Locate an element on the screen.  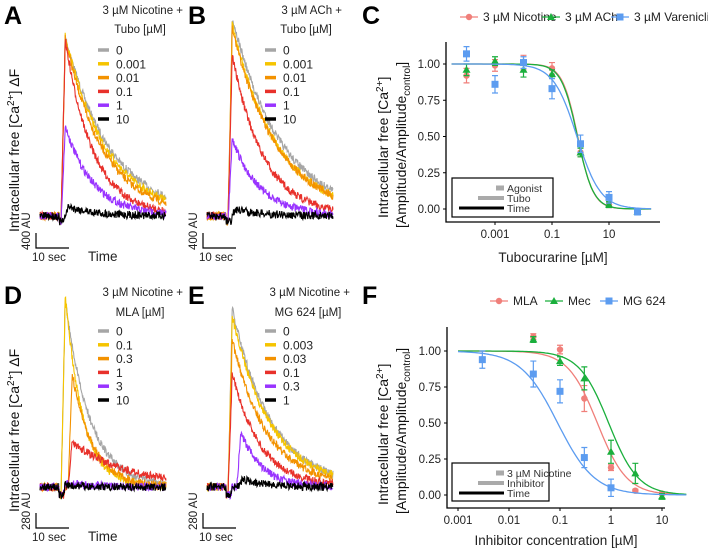
legend-label: 10 is located at coordinates (123, 120).